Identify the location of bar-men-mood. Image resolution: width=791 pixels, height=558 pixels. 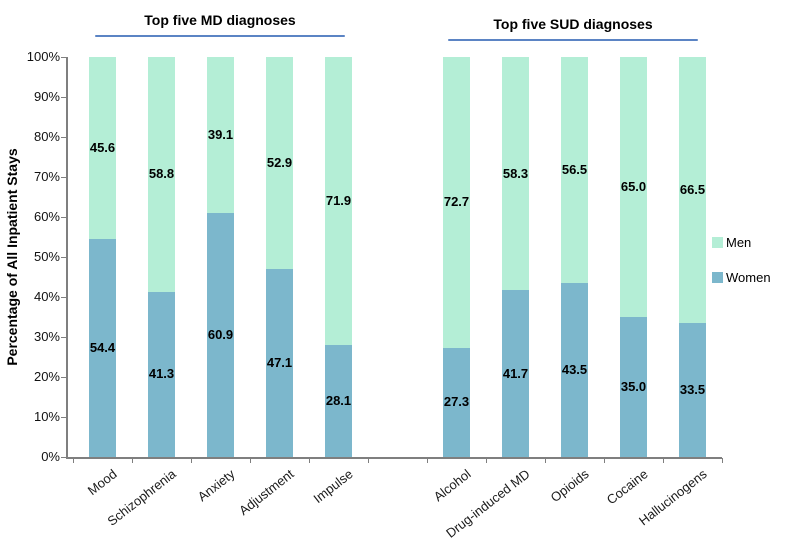
(102, 148).